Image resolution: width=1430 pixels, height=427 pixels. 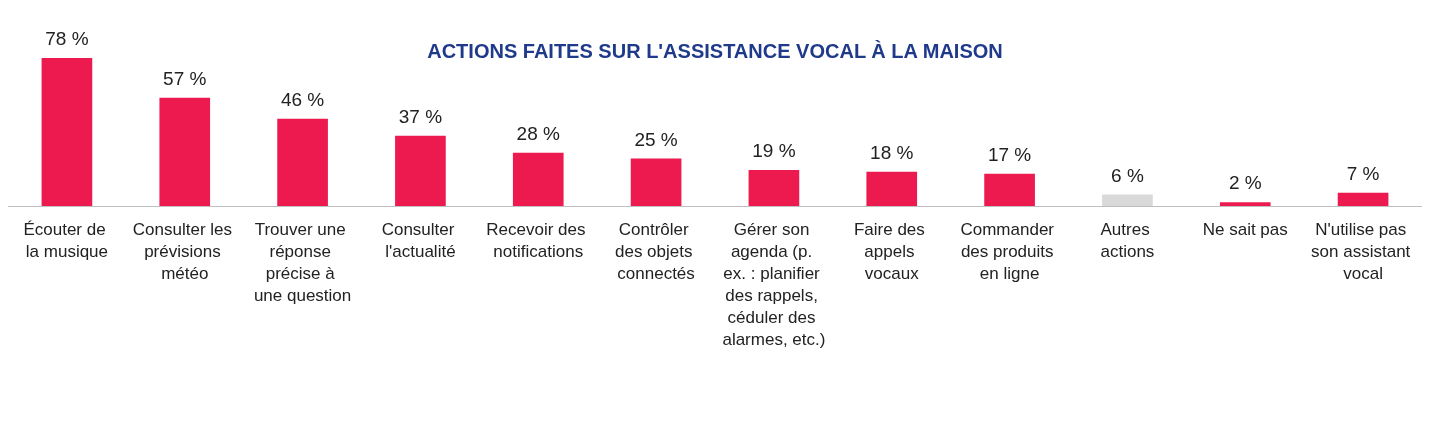 I want to click on x-tick-label: Trouver une réponse précise à une question, so click(x=302, y=262).